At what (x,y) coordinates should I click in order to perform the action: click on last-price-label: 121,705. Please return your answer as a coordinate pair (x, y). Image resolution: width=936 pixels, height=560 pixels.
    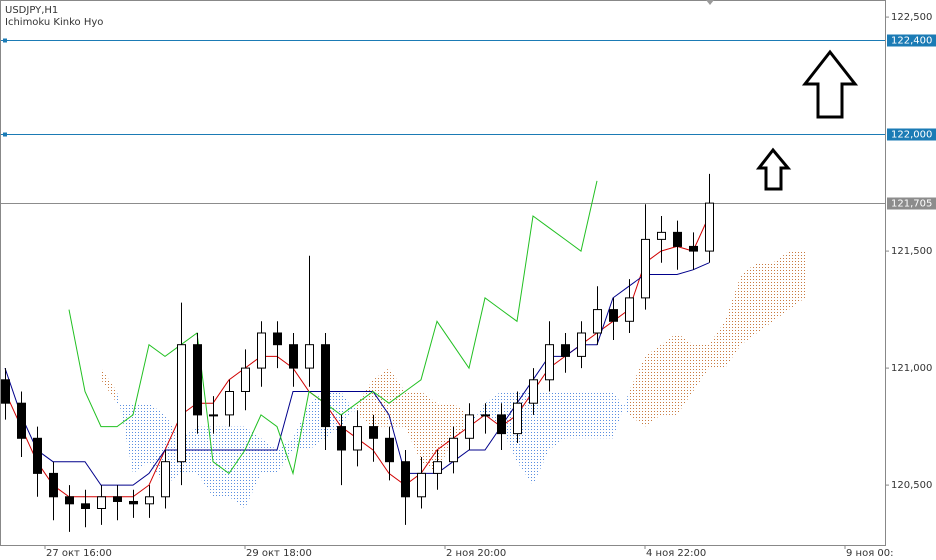
    Looking at the image, I should click on (911, 204).